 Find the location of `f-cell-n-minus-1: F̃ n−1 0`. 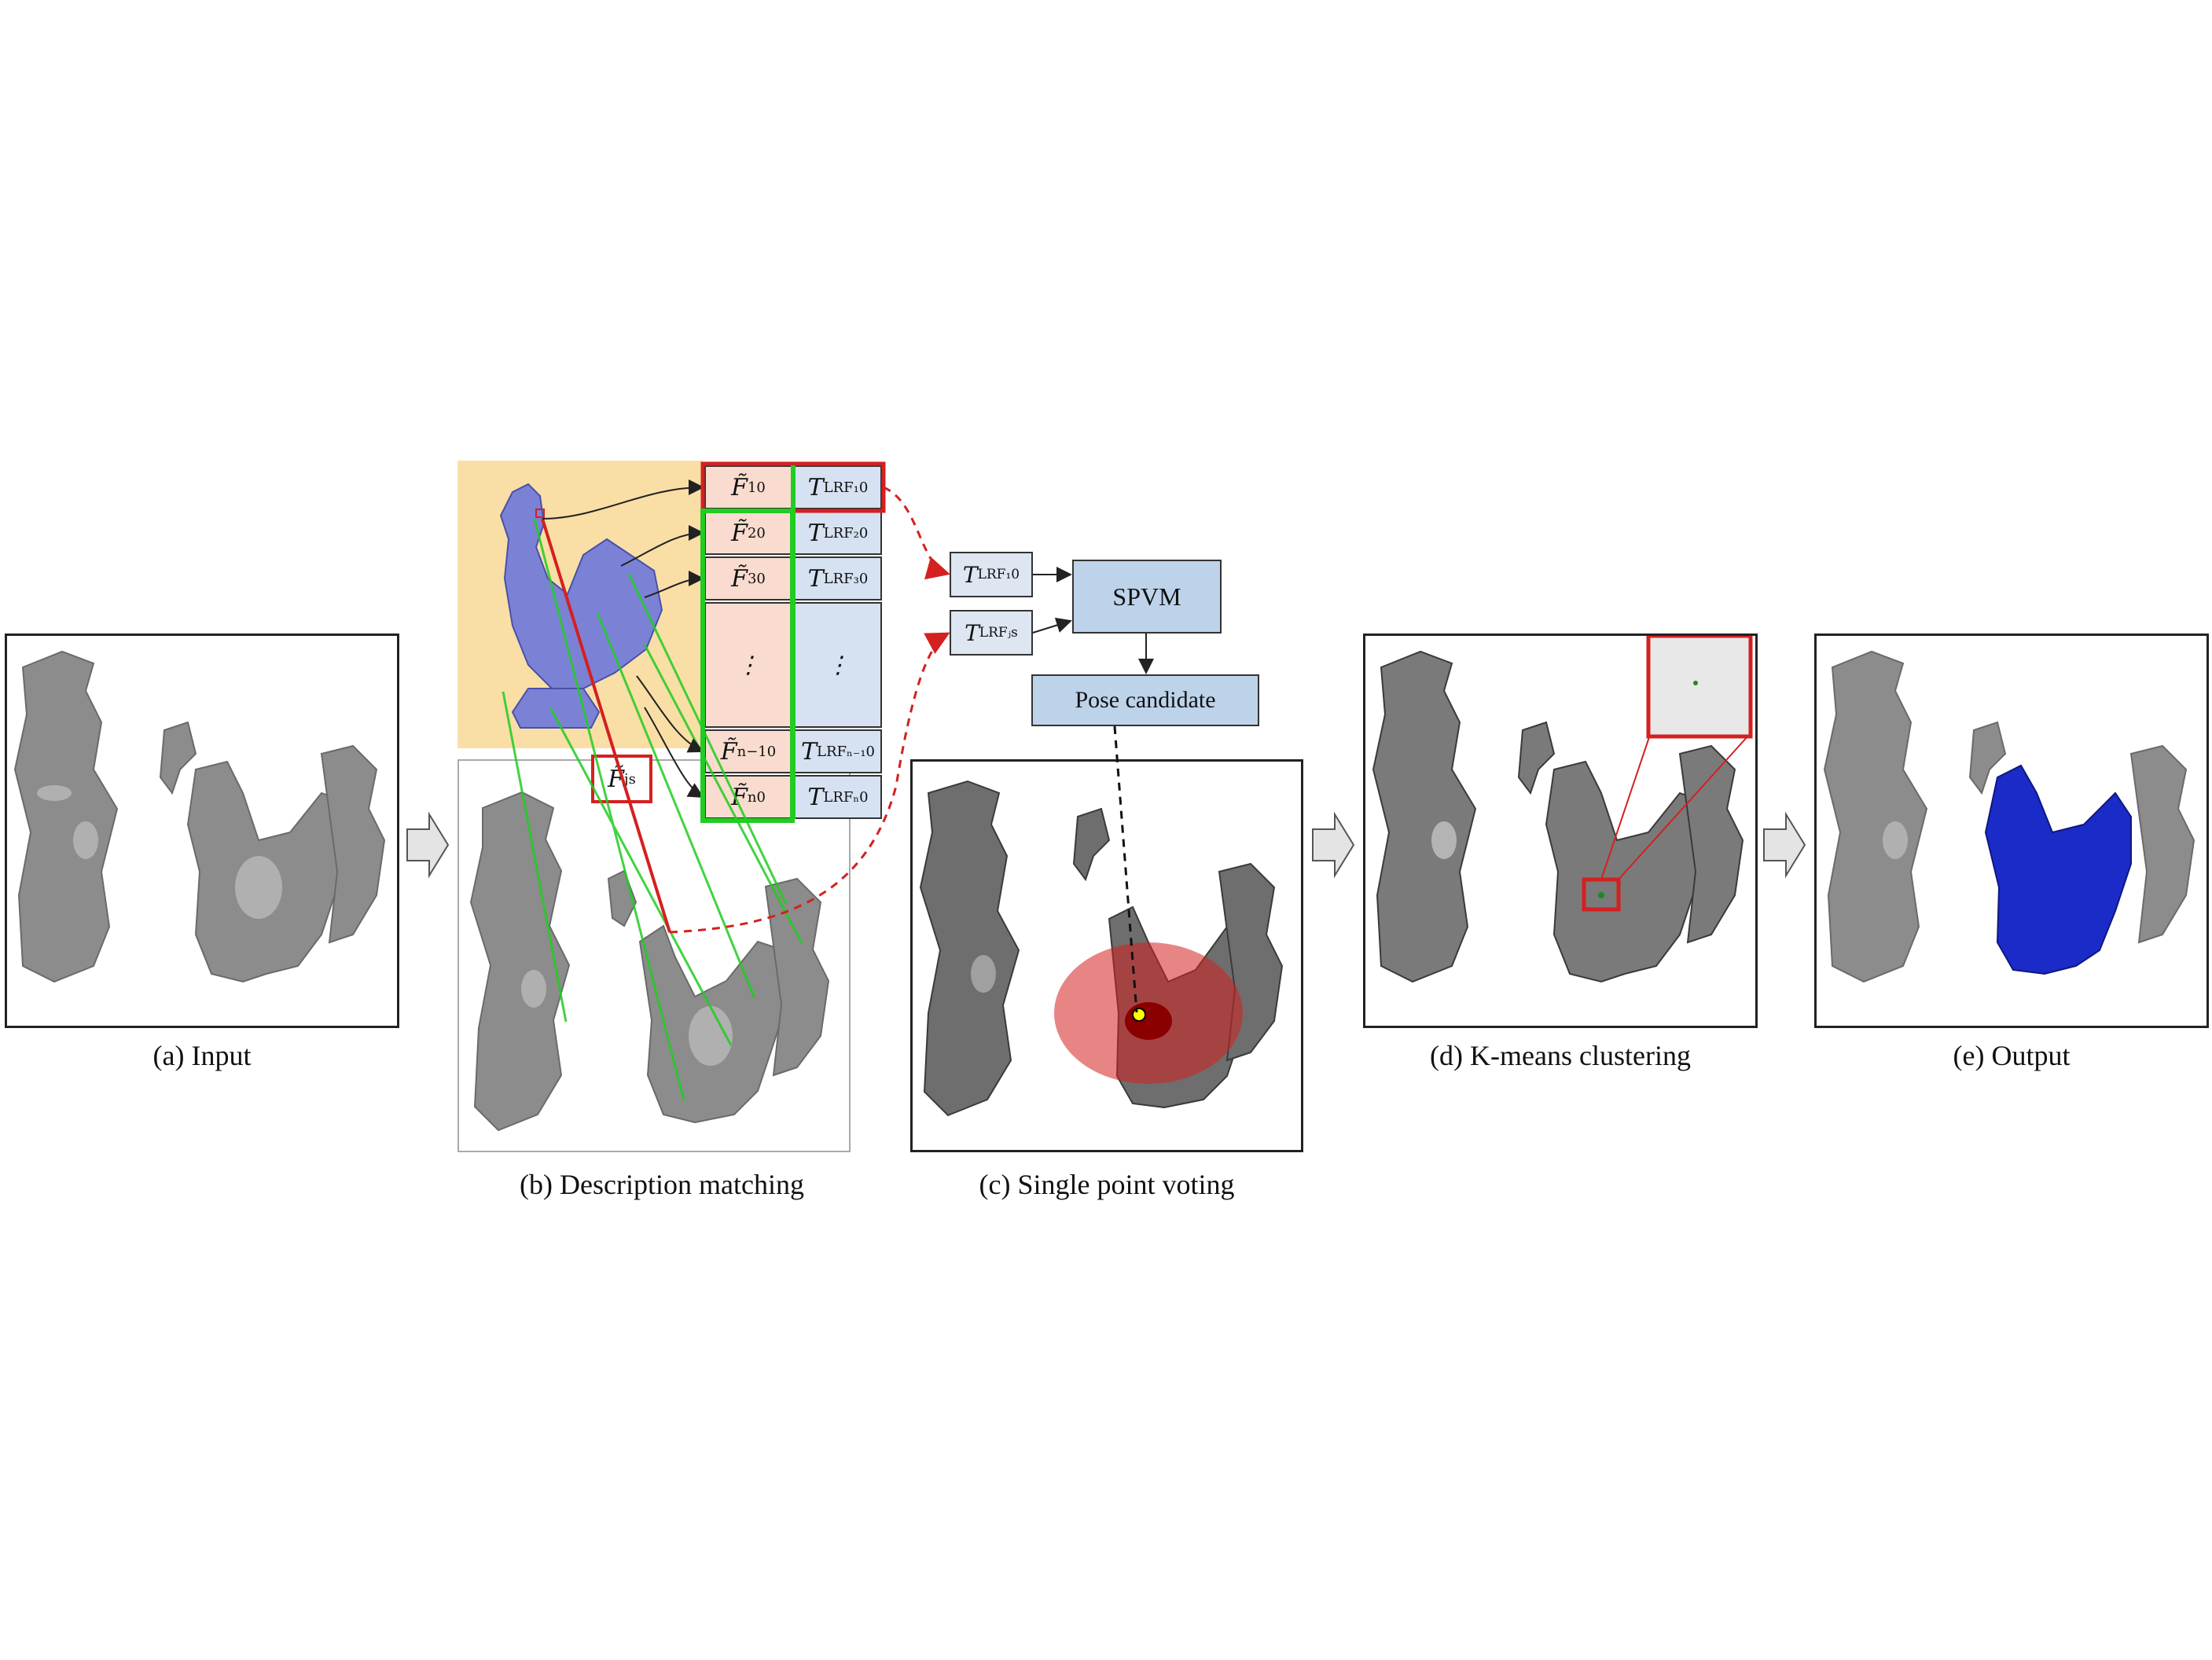

f-cell-n-minus-1: F̃ n−1 0 is located at coordinates (748, 751).